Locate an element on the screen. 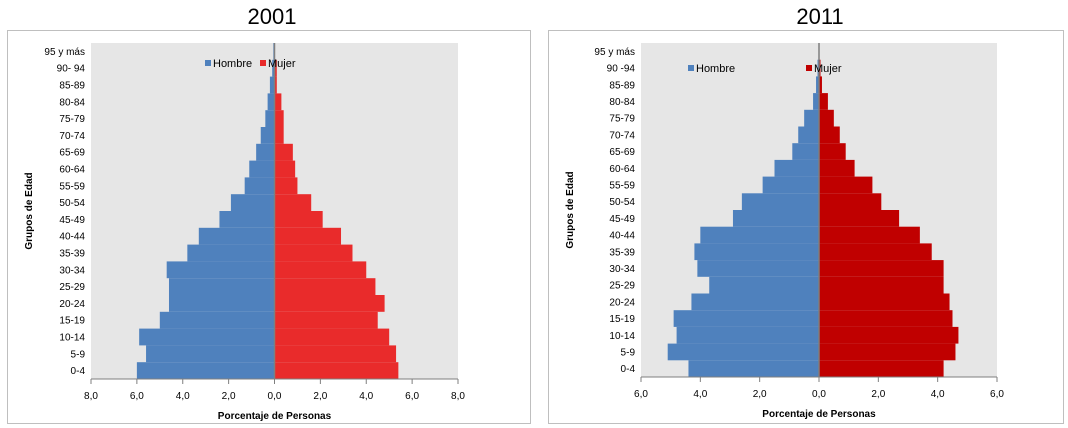 The height and width of the screenshot is (428, 1068). y-tick-label: 70-74 is located at coordinates (622, 135).